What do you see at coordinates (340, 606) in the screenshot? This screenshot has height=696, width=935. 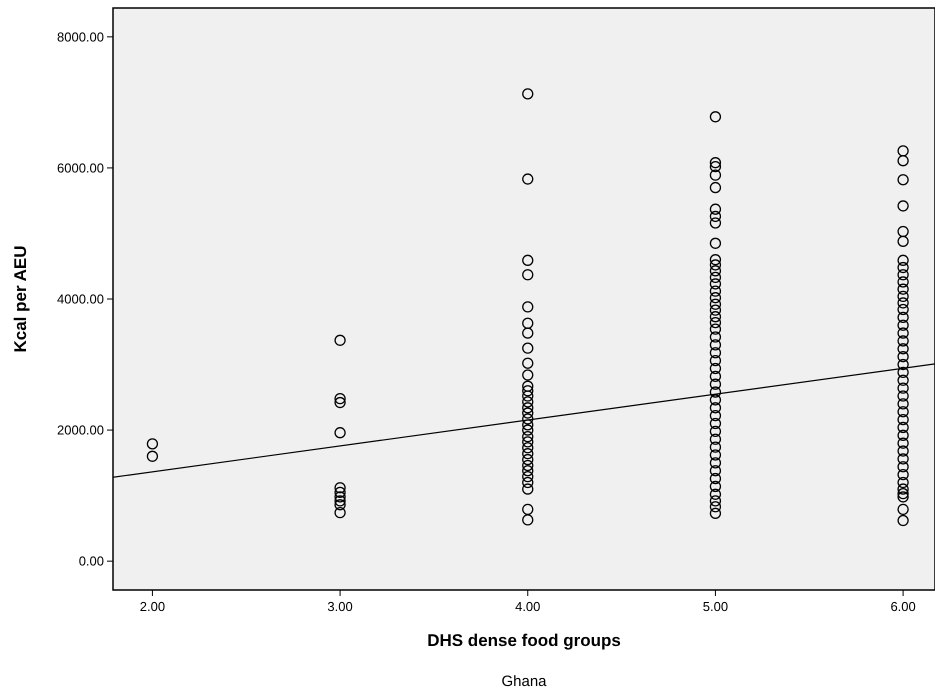 I see `x-tick-label: 3.00` at bounding box center [340, 606].